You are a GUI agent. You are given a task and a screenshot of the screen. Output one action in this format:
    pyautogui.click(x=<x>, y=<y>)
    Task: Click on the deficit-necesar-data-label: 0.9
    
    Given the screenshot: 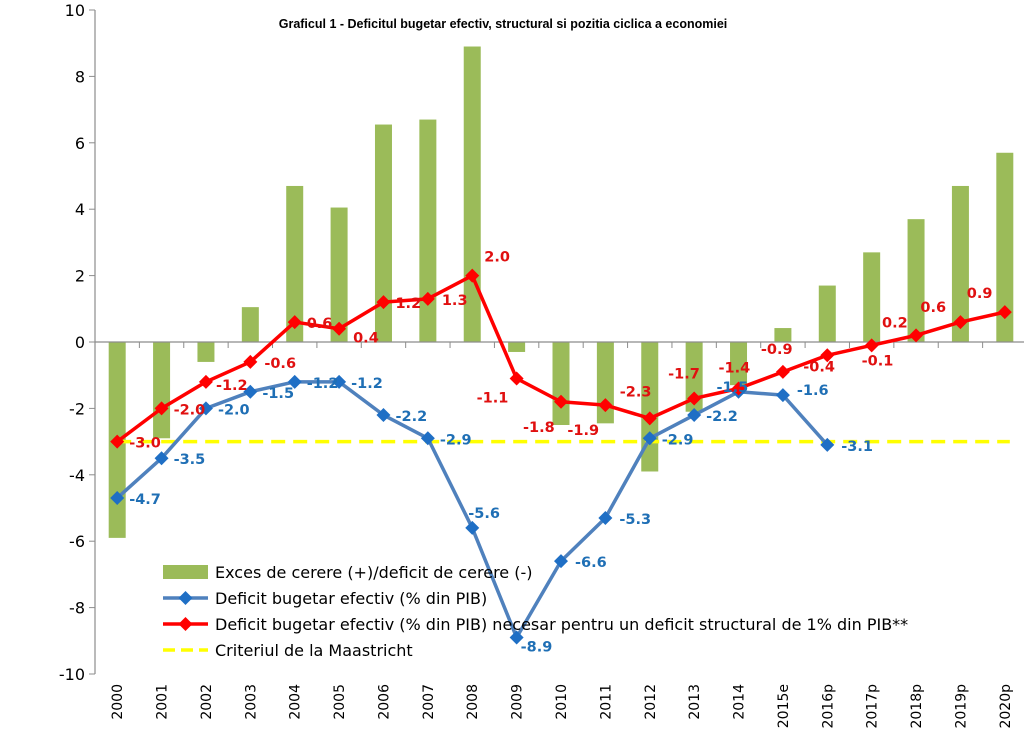 What is the action you would take?
    pyautogui.click(x=980, y=294)
    